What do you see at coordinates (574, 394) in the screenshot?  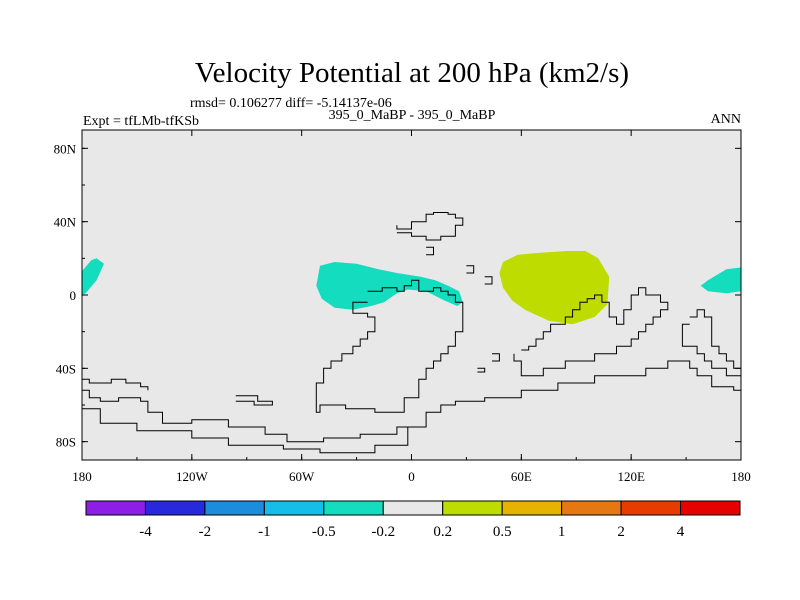 I see `outline-east-antarctic-coast` at bounding box center [574, 394].